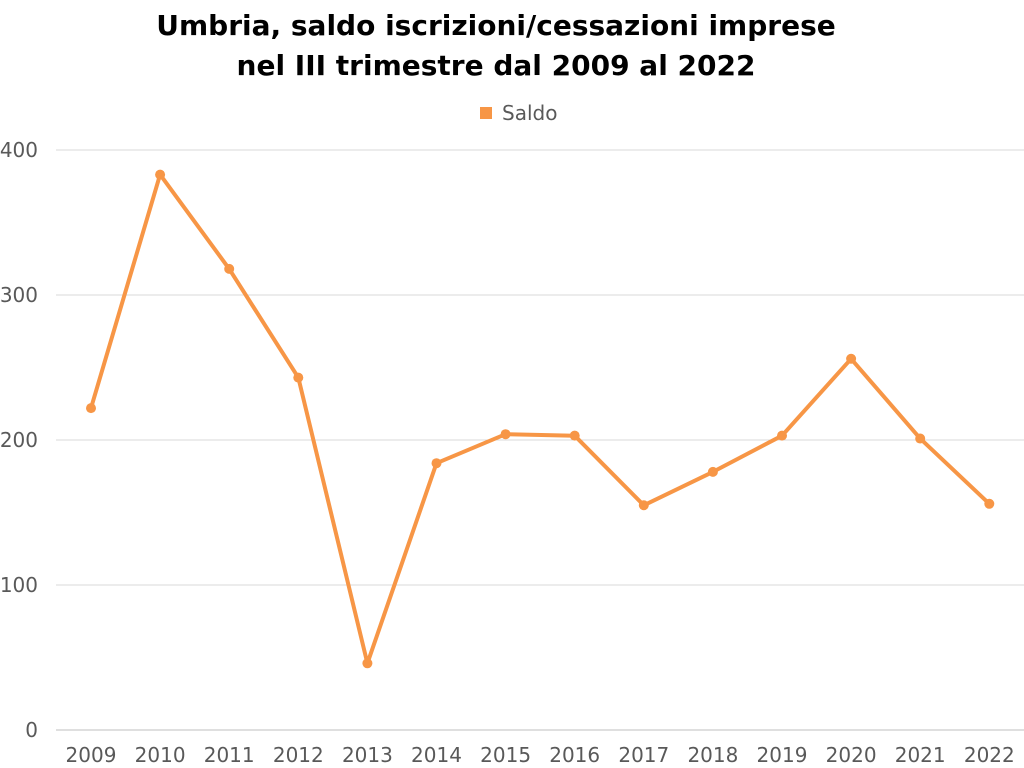 This screenshot has height=768, width=1024. What do you see at coordinates (712, 755) in the screenshot?
I see `x-tick-label-2018: 2018` at bounding box center [712, 755].